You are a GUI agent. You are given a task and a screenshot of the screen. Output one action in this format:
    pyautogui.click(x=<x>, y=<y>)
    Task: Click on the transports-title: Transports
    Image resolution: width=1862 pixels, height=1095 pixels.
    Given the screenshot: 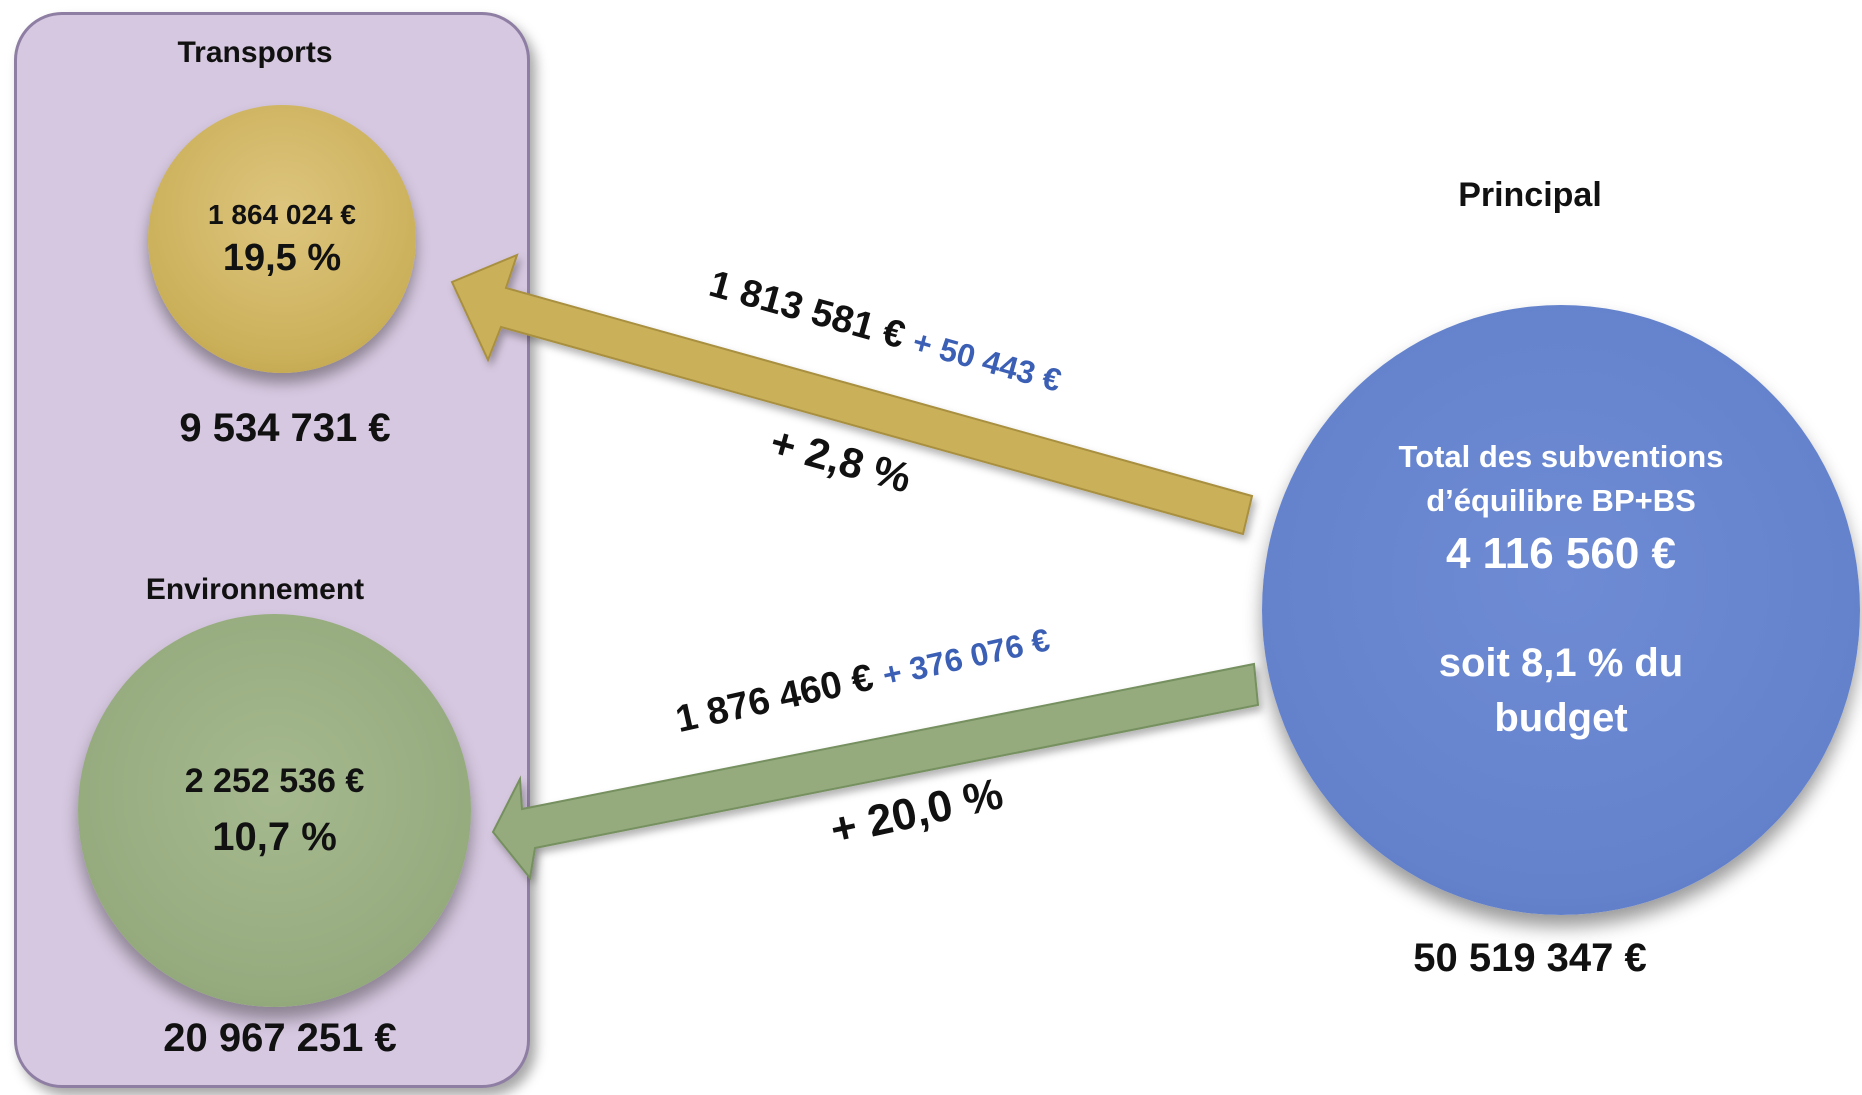 What is the action you would take?
    pyautogui.click(x=255, y=52)
    